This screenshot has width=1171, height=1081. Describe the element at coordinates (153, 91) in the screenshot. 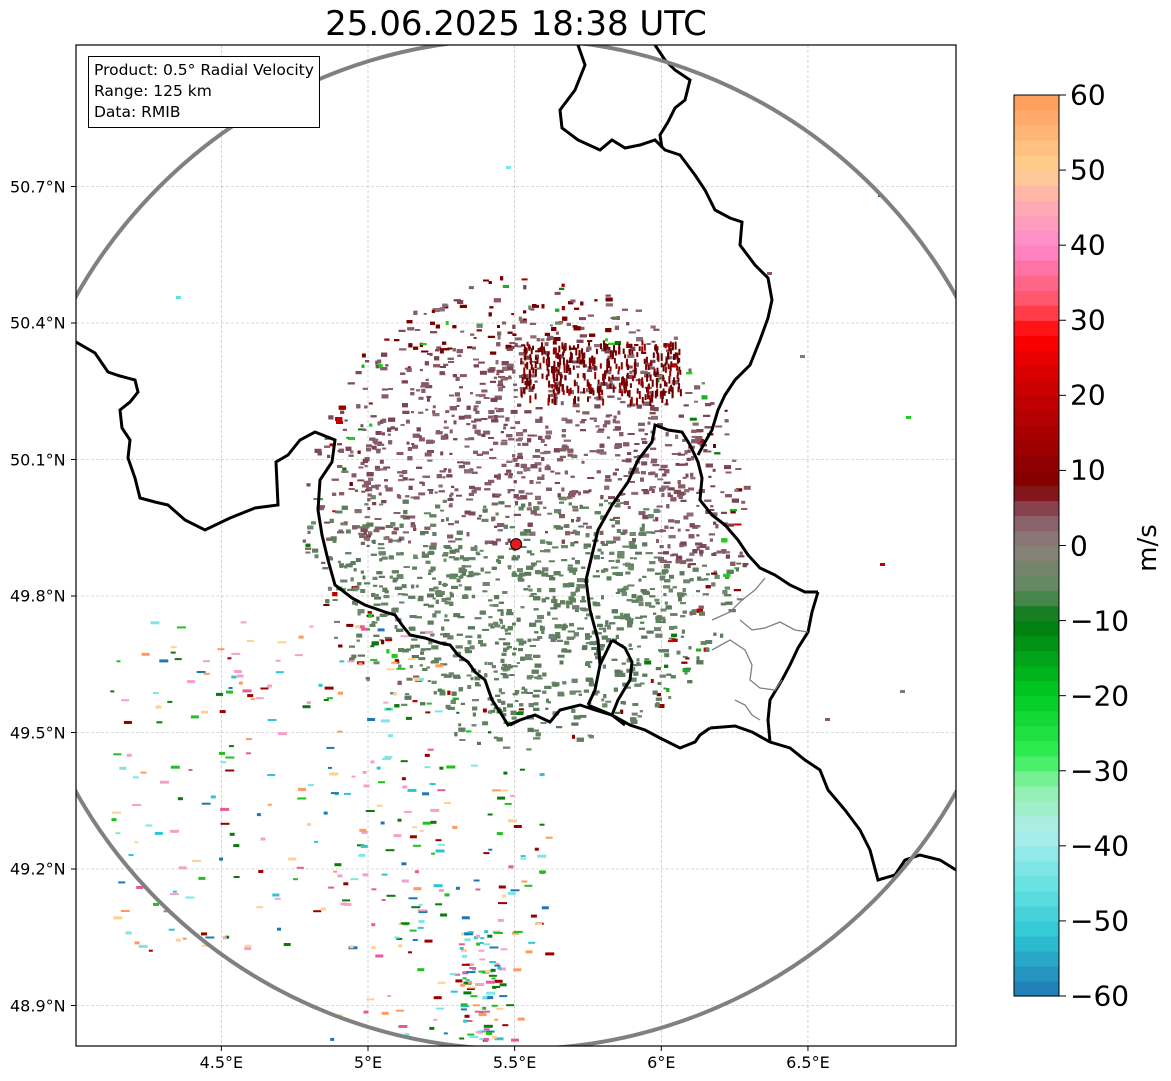

I see `info-range: Range: 125 km` at that location.